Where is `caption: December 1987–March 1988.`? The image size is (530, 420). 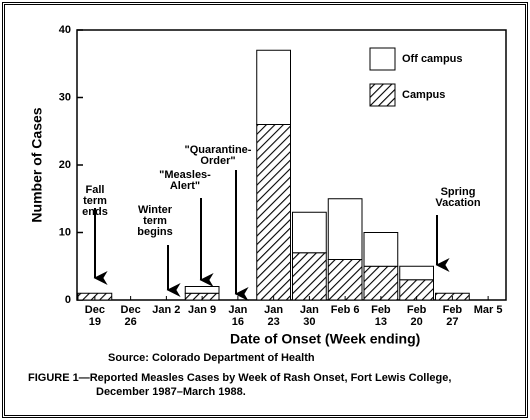 caption: December 1987–March 1988. is located at coordinates (171, 392).